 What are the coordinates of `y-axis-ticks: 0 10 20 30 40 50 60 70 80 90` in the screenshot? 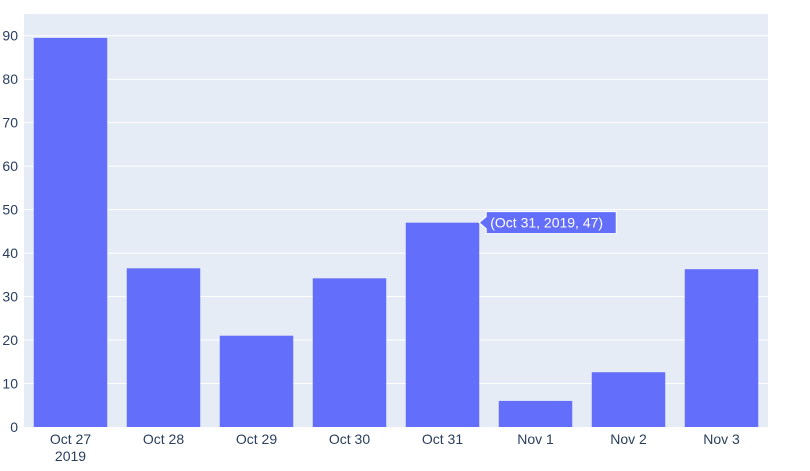 It's located at (10, 231).